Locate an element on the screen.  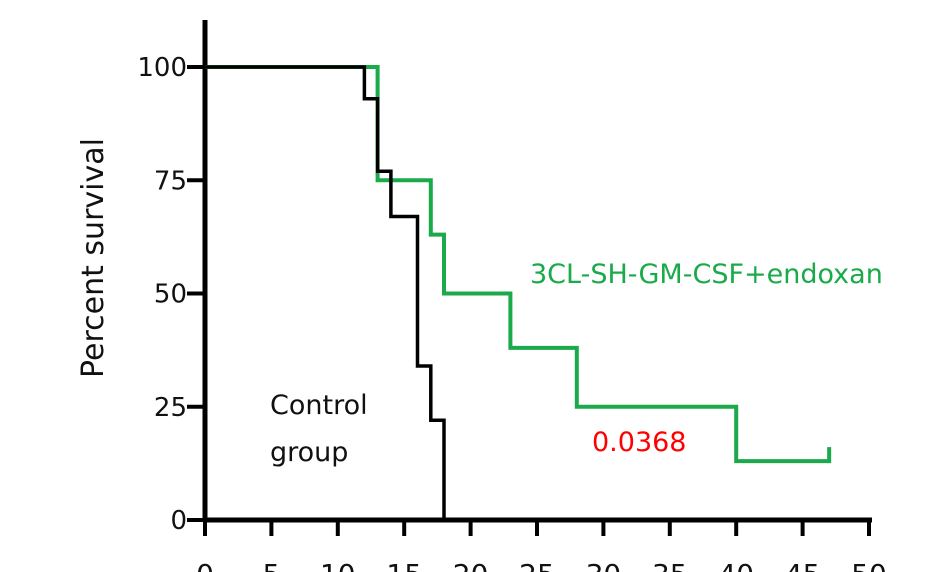
x-tick-label: 40 is located at coordinates (736, 565).